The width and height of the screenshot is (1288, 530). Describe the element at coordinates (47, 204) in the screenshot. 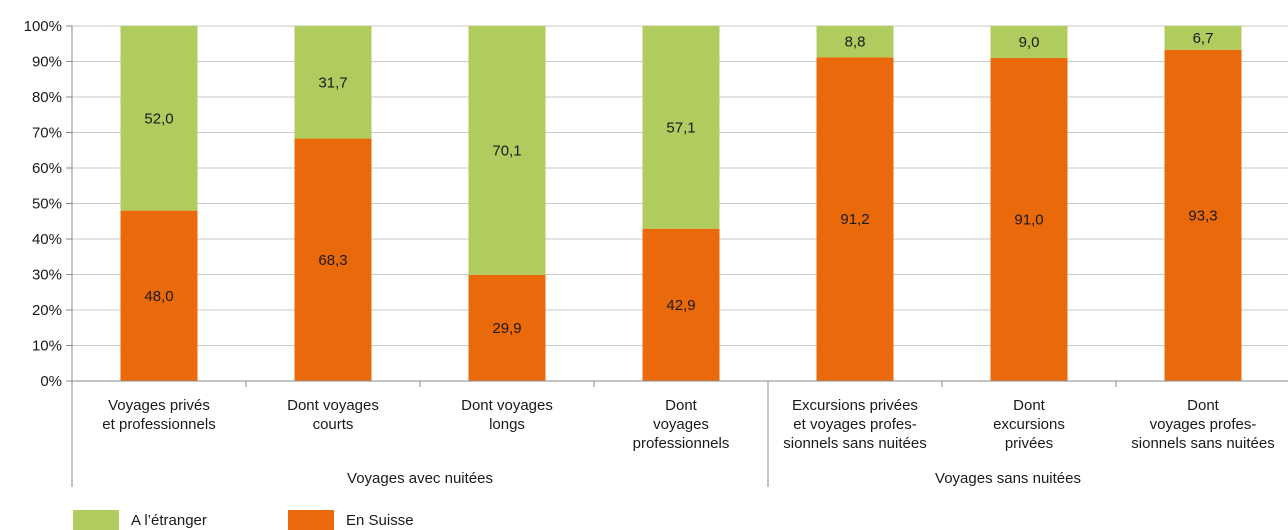

I see `y-tick-label: 50%` at that location.